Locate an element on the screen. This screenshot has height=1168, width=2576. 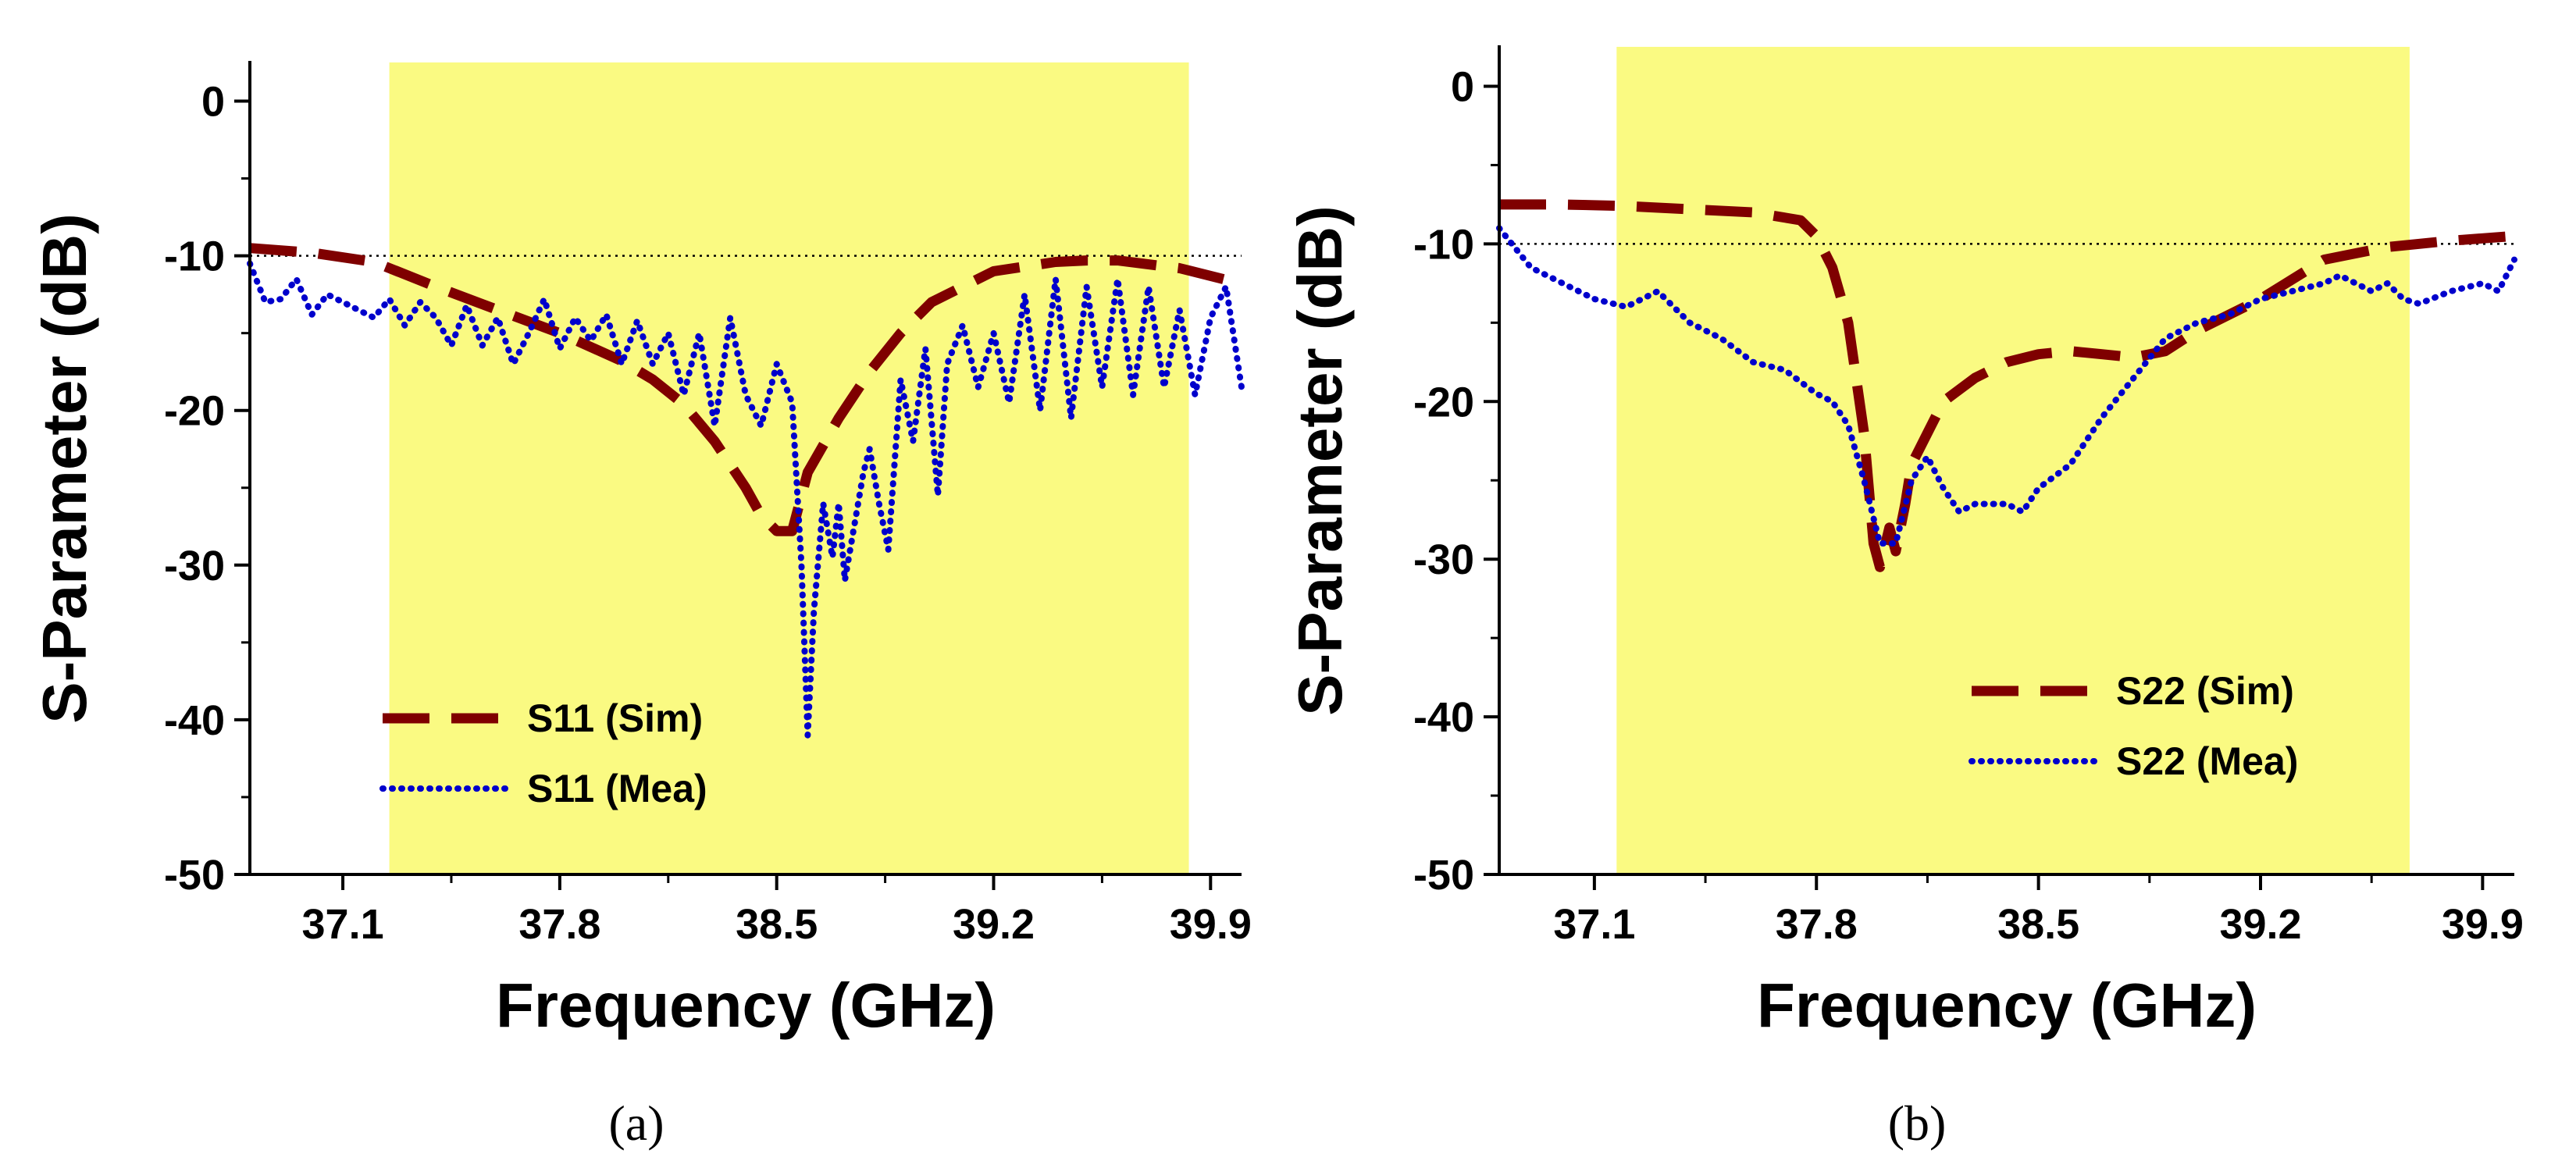
panel-caption: (b) is located at coordinates (1917, 1123).